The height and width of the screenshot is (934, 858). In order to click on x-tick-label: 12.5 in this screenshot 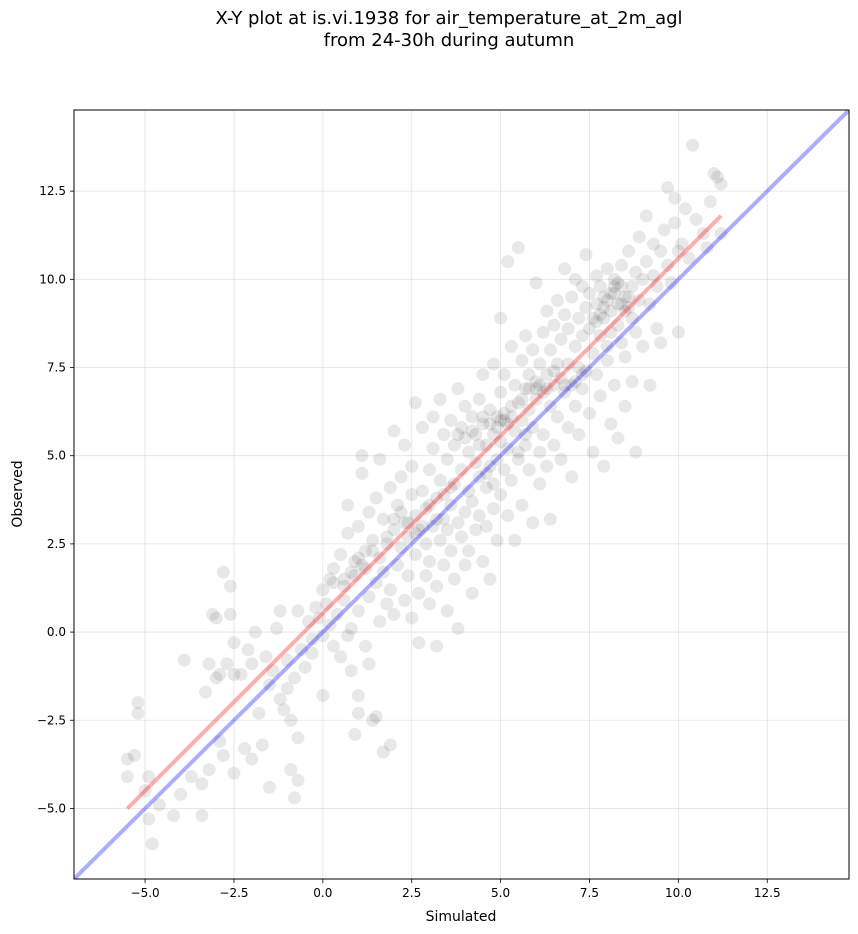, I will do `click(767, 893)`.